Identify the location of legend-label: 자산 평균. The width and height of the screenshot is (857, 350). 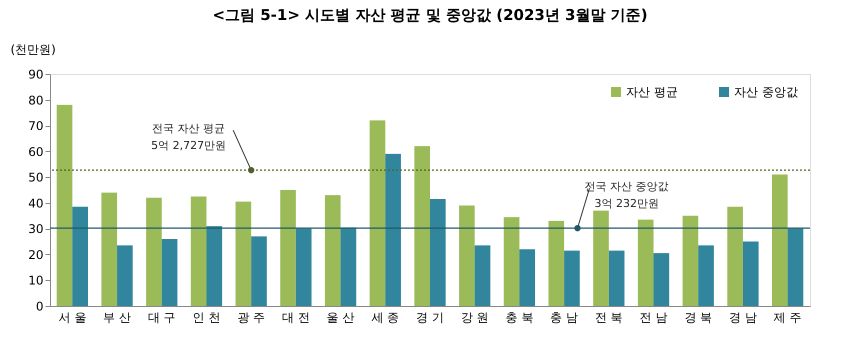
(652, 92).